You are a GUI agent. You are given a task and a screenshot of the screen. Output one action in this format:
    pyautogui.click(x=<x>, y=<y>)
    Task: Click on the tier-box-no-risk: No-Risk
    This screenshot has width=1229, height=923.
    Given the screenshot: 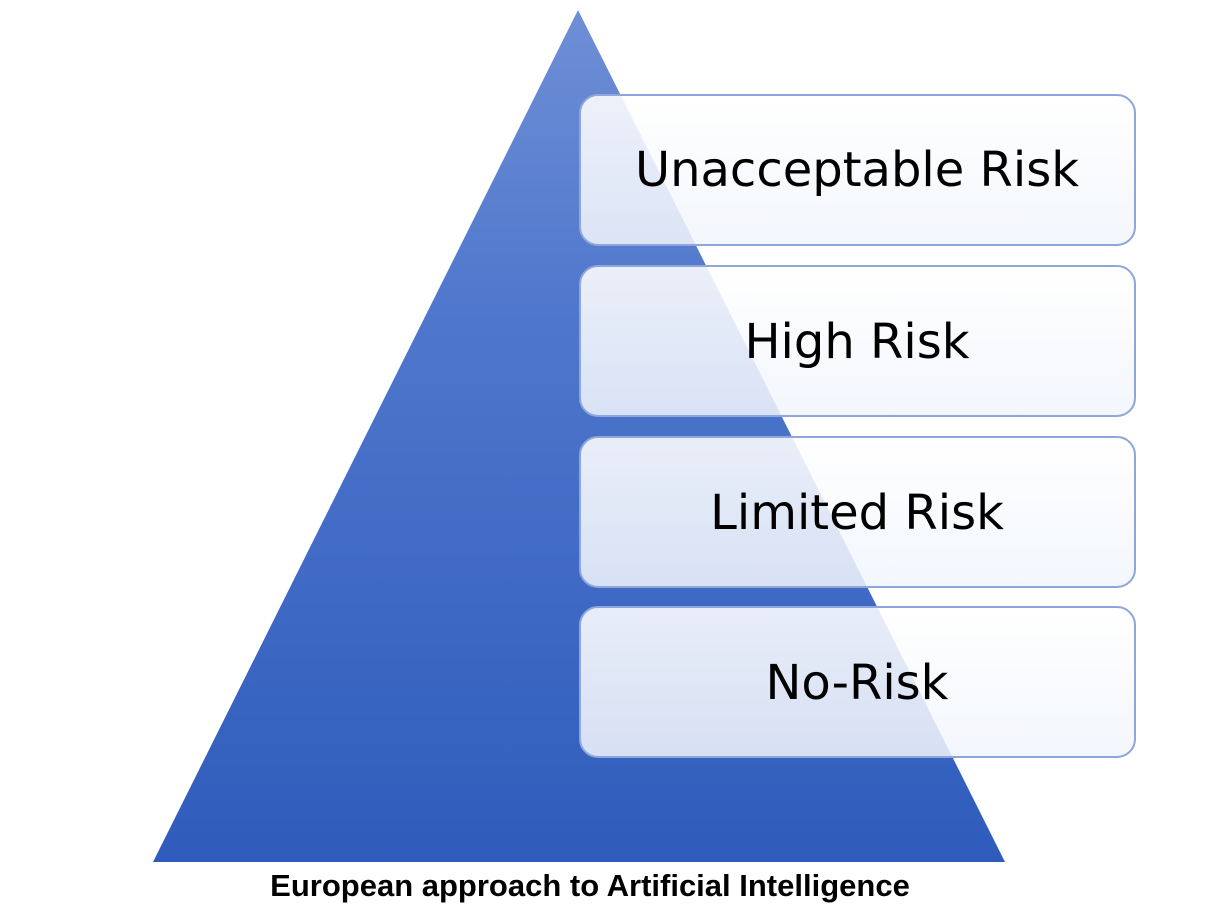 What is the action you would take?
    pyautogui.click(x=857, y=682)
    